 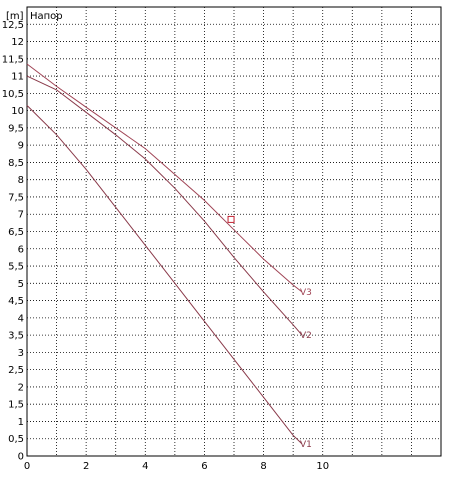 I want to click on y-tick-label: 12,5, so click(x=13, y=25).